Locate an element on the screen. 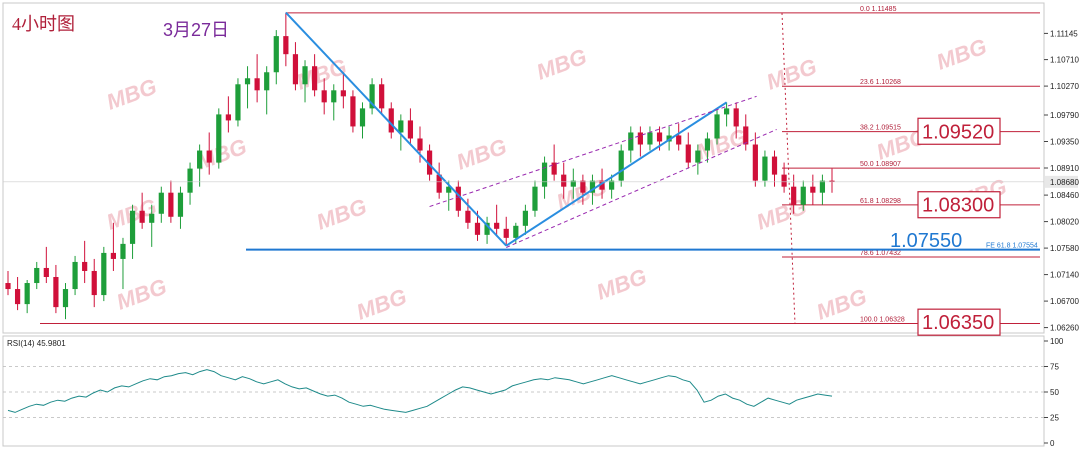  price-tick-label: 1.10710 is located at coordinates (1064, 60).